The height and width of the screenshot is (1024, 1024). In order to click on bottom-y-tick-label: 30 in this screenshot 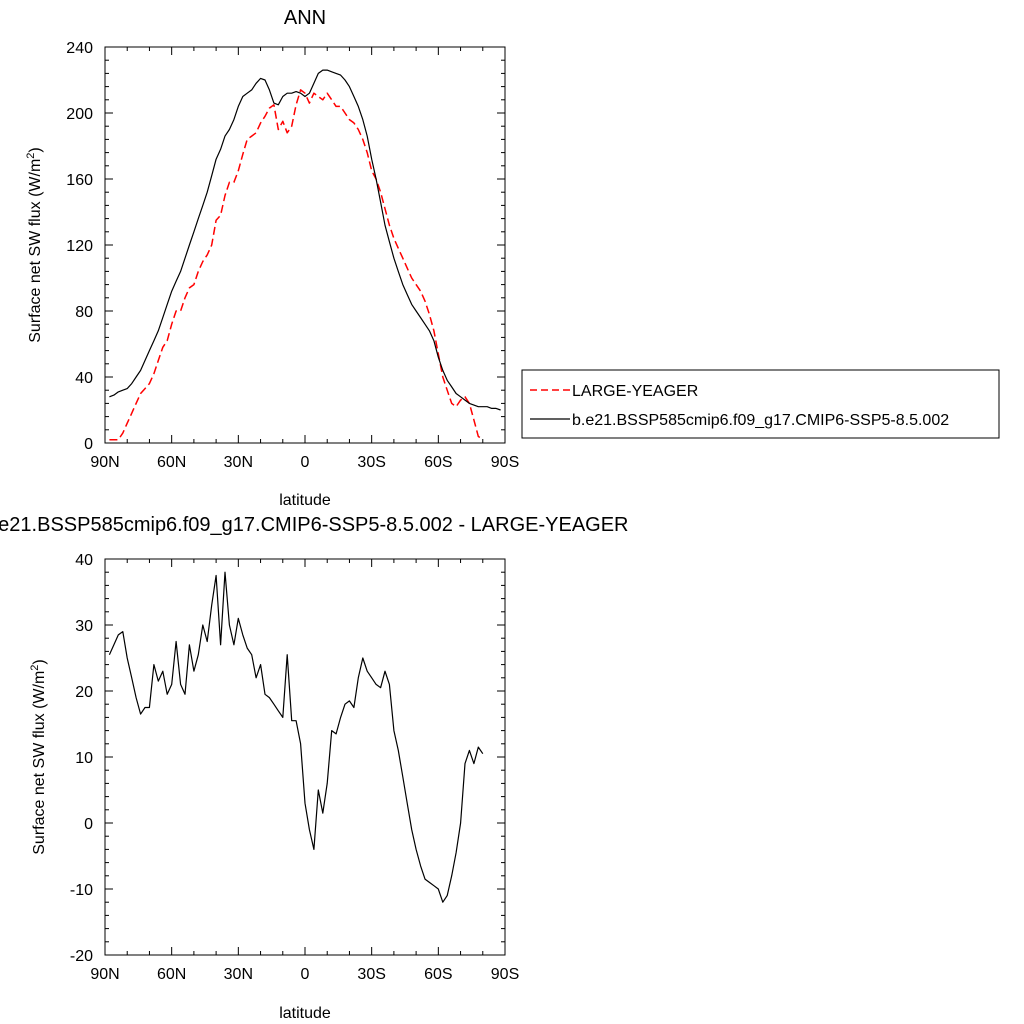, I will do `click(84, 626)`.